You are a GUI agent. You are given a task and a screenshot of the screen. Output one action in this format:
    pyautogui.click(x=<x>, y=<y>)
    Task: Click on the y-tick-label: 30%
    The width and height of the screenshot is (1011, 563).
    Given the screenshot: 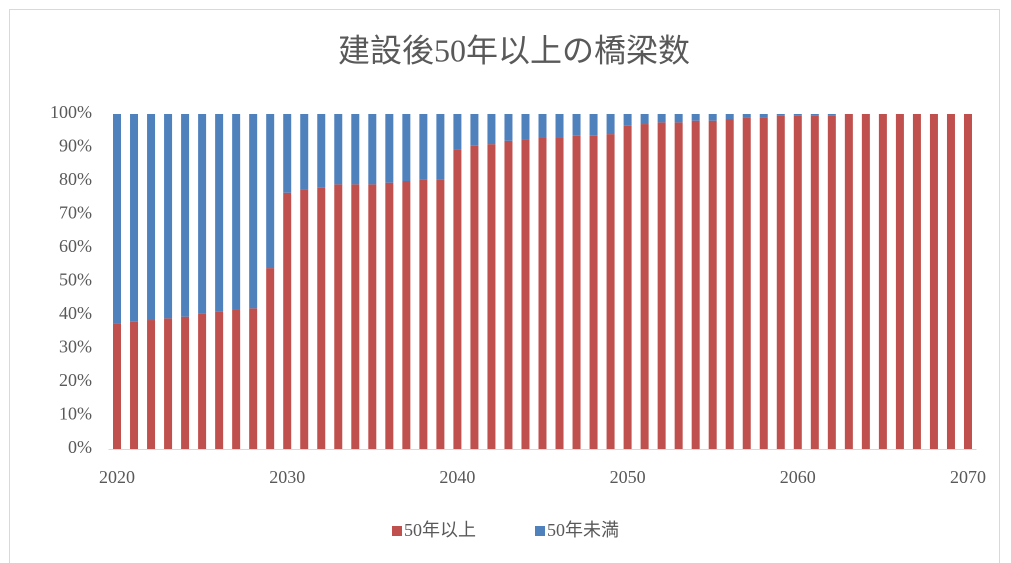 What is the action you would take?
    pyautogui.click(x=75, y=347)
    